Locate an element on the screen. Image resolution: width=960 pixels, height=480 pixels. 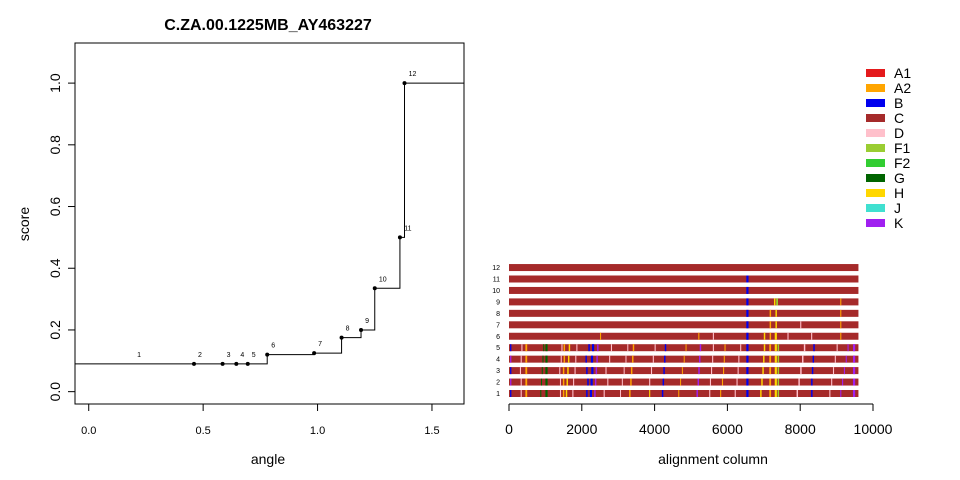
alignment-row: 6 is located at coordinates (677, 336).